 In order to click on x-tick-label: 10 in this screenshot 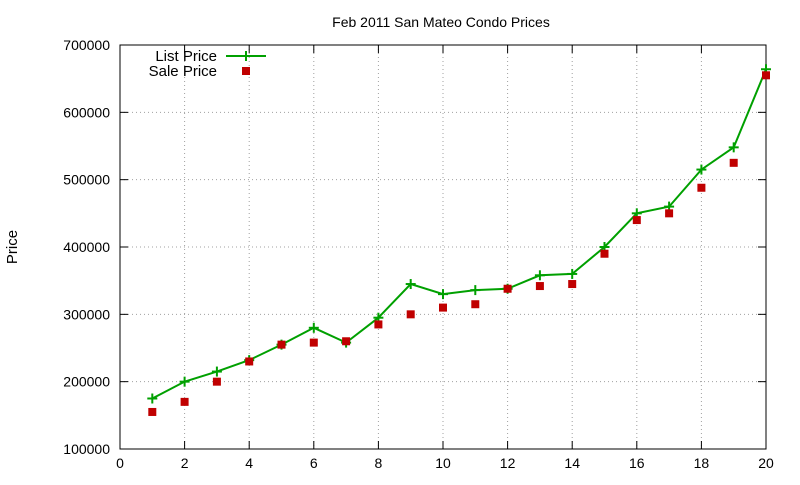, I will do `click(443, 463)`.